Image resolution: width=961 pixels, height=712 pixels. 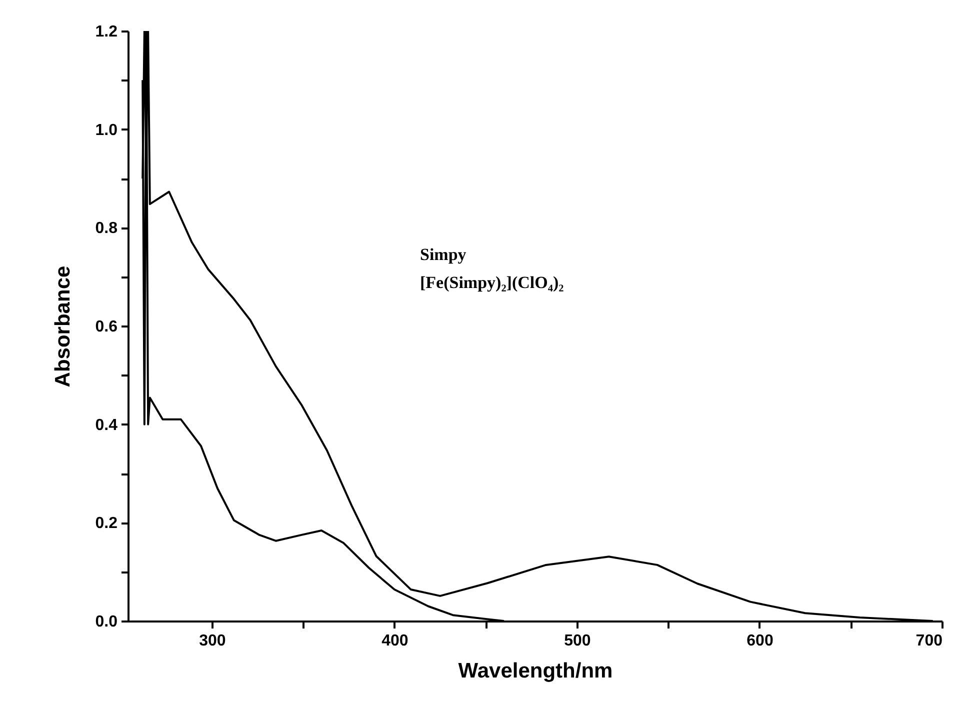 I want to click on x-tick-label: 300, so click(x=212, y=641).